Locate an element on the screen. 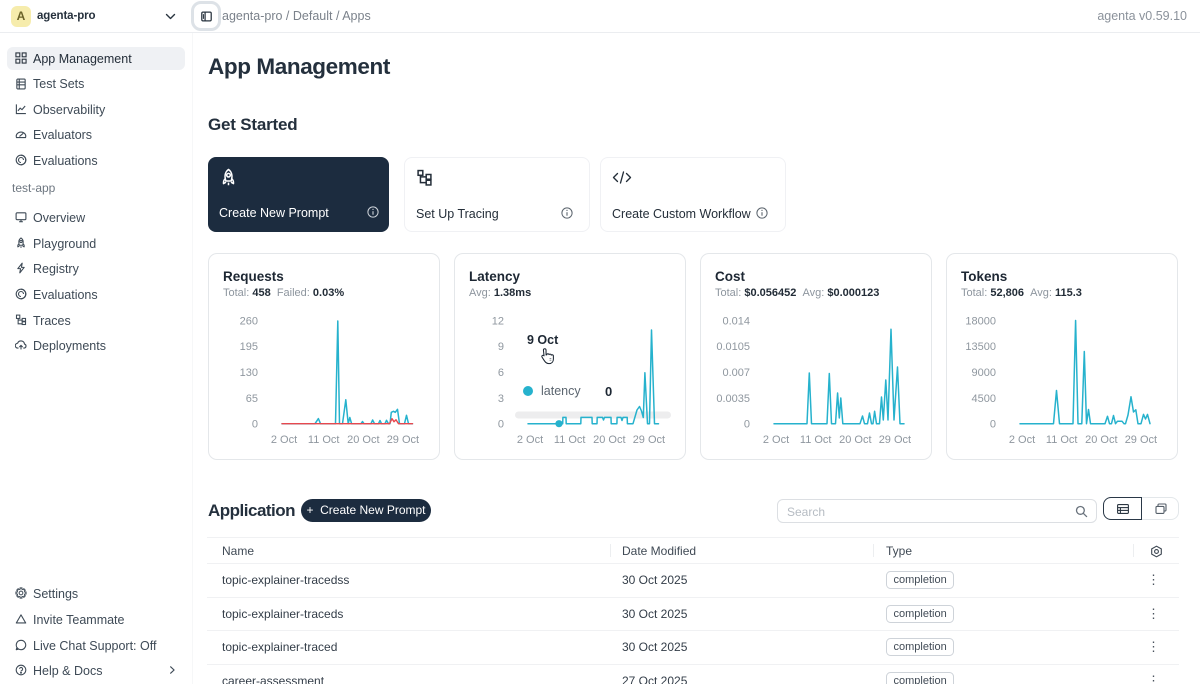 Image resolution: width=1200 pixels, height=684 pixels. svg-text: 0.007 is located at coordinates (736, 373).